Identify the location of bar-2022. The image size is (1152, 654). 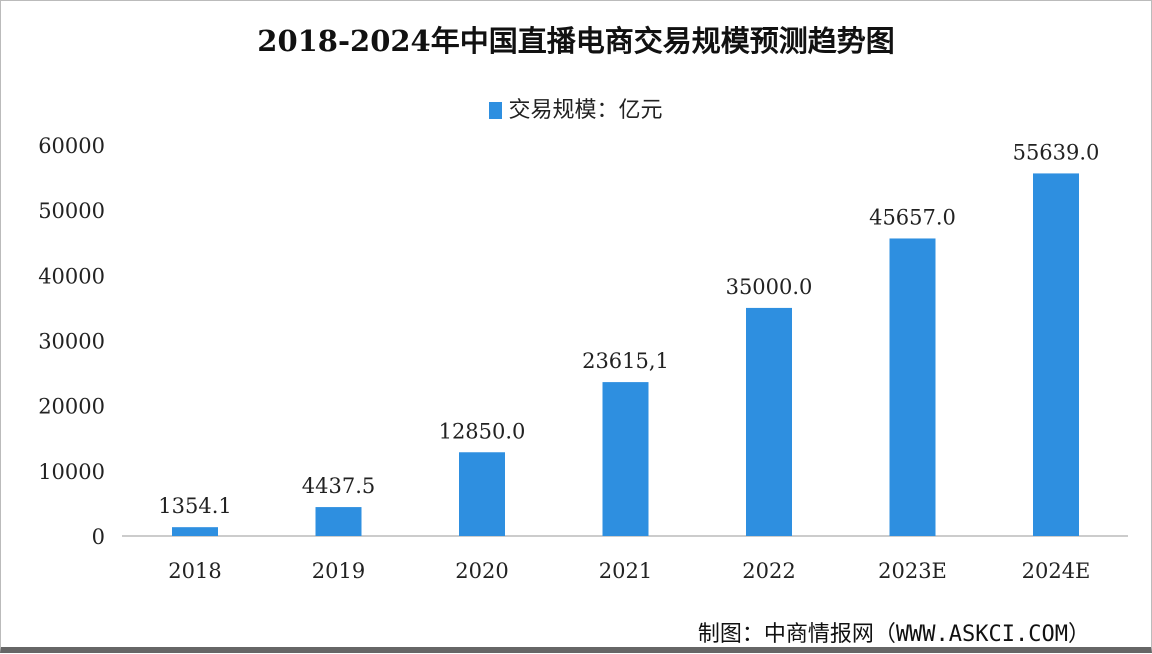
(769, 421).